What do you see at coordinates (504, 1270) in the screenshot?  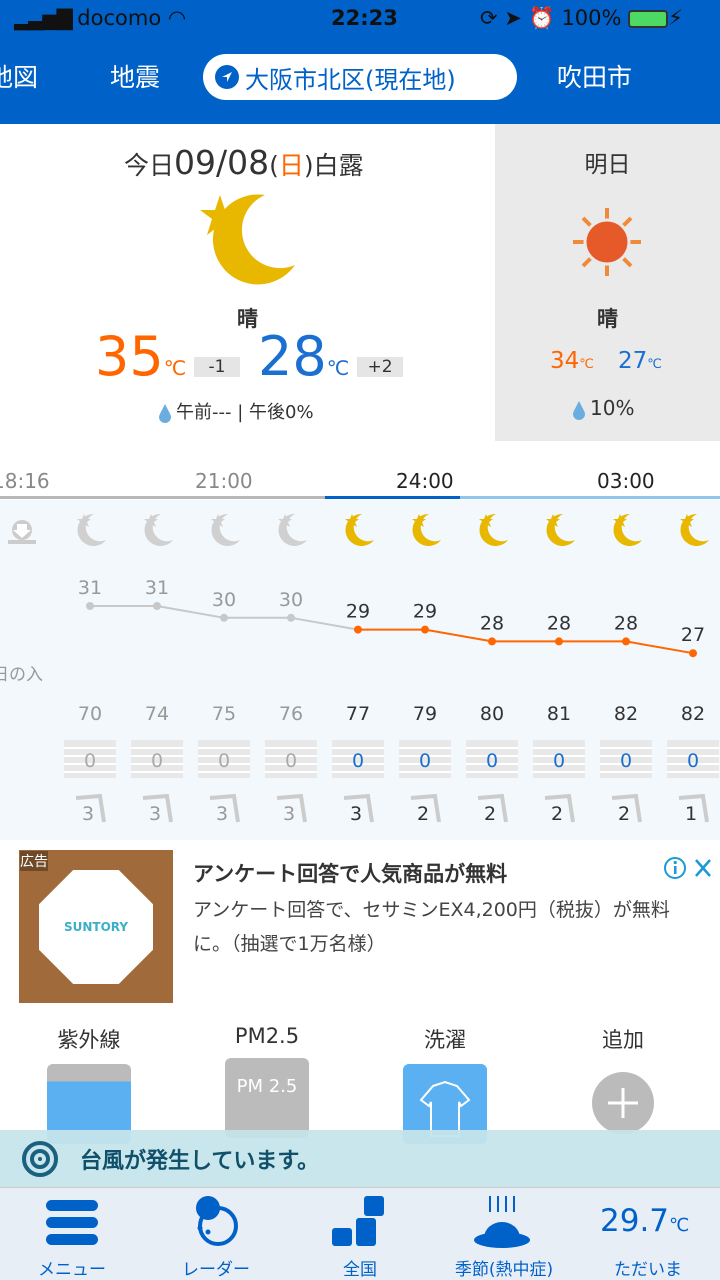 I see `nav-season: 季節(熱中症)` at bounding box center [504, 1270].